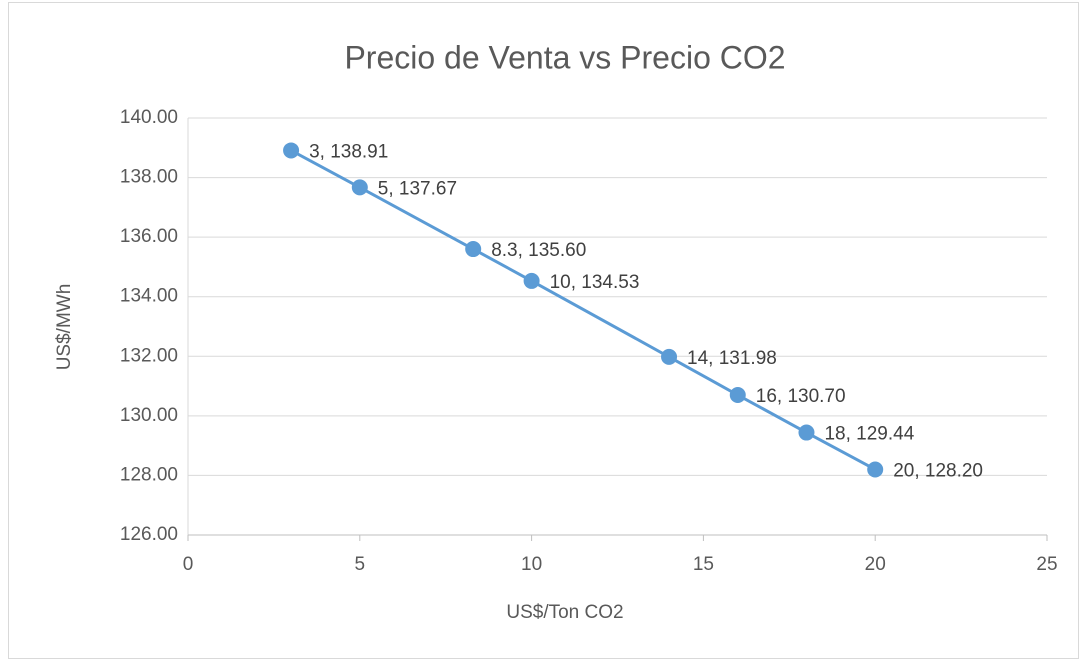 The height and width of the screenshot is (663, 1082). Describe the element at coordinates (1046, 564) in the screenshot. I see `x-tick-label: 25` at that location.